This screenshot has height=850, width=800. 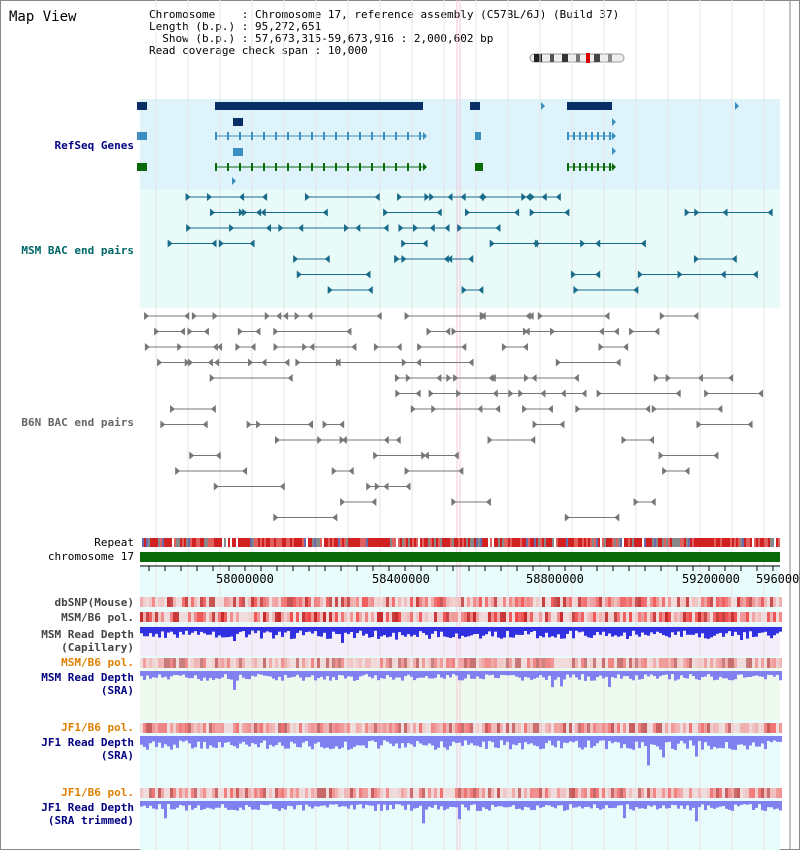 I want to click on track-label-repeat: Repeat, so click(x=114, y=542).